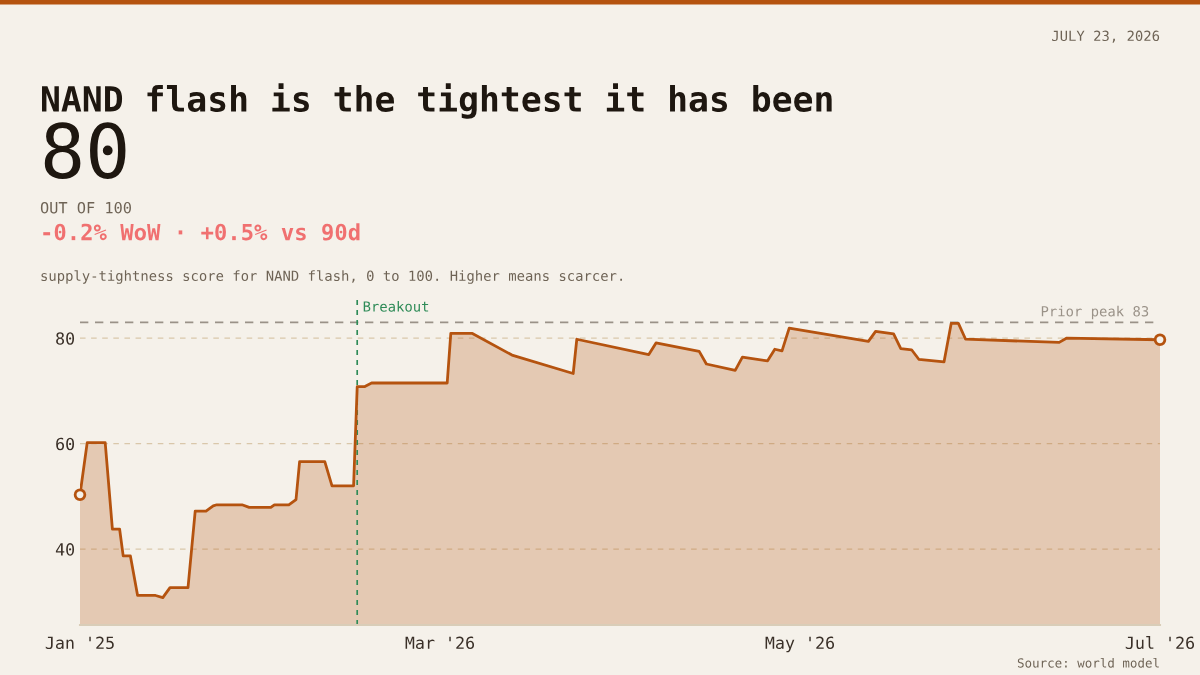 The image size is (1200, 675). Describe the element at coordinates (65, 444) in the screenshot. I see `y-tick-label: 60` at that location.